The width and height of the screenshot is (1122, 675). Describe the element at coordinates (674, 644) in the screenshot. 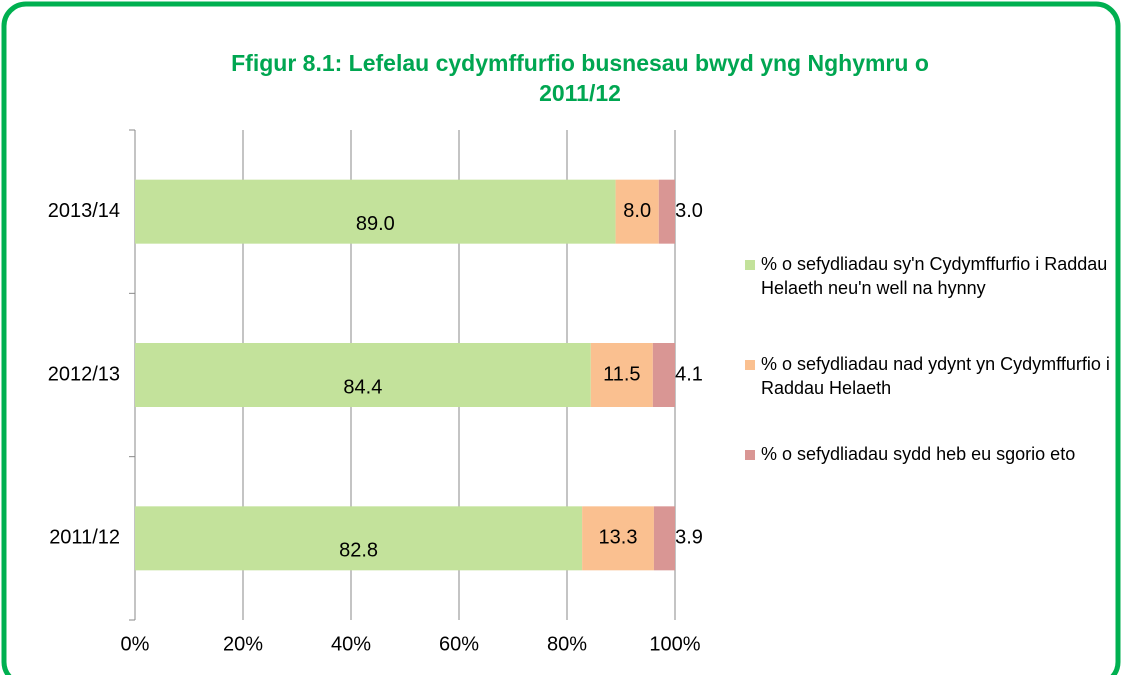

I see `x-tick-label: 100%` at that location.